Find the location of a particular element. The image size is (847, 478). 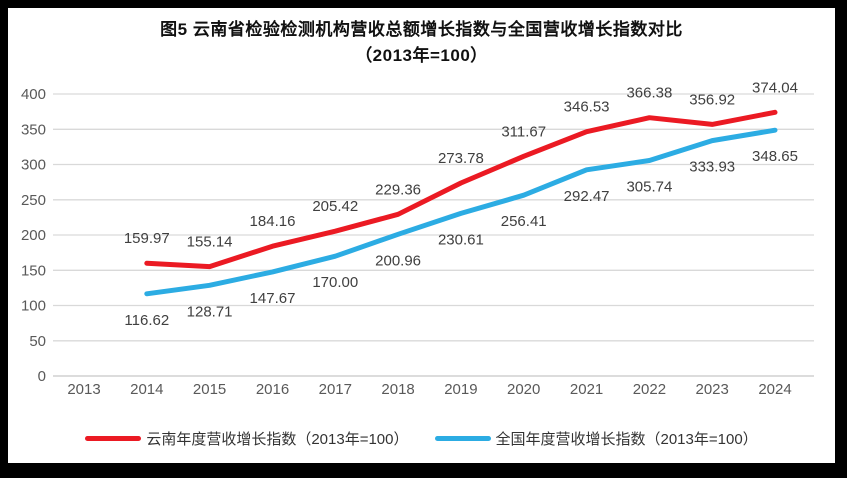

x-axis-tick-label-2021: 2021 is located at coordinates (586, 389).